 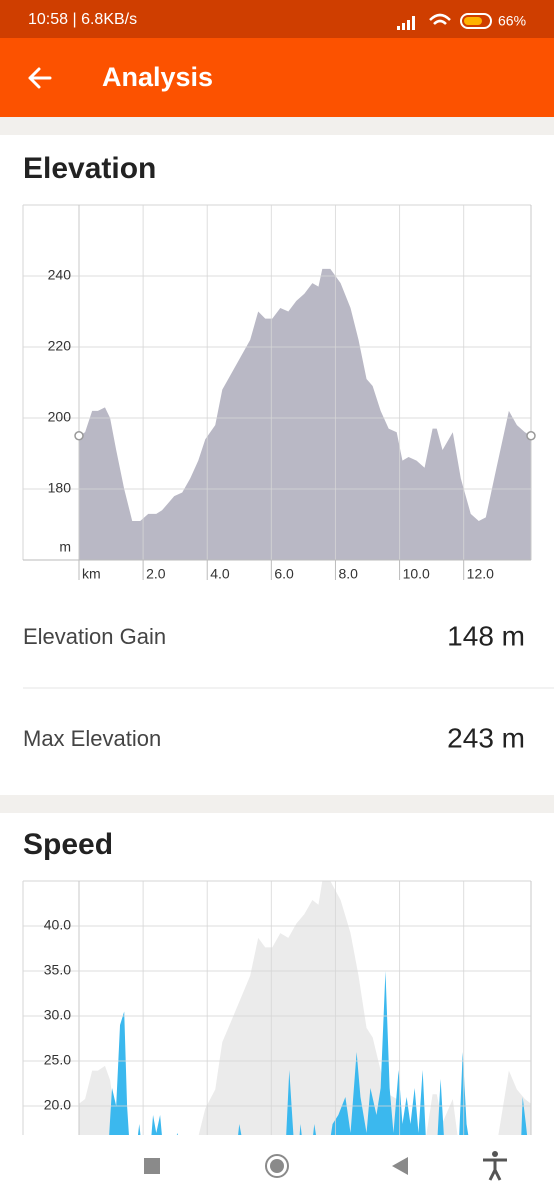 What do you see at coordinates (440, 19) in the screenshot?
I see `wifi-icon` at bounding box center [440, 19].